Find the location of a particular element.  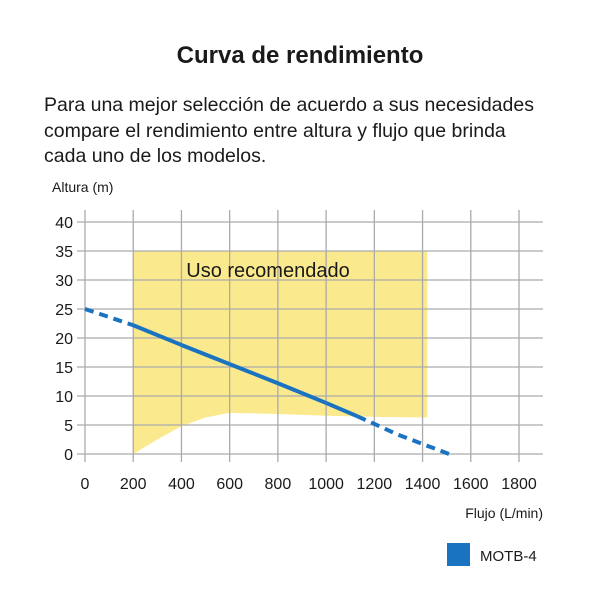

x-tick-label: 1400 is located at coordinates (423, 484).